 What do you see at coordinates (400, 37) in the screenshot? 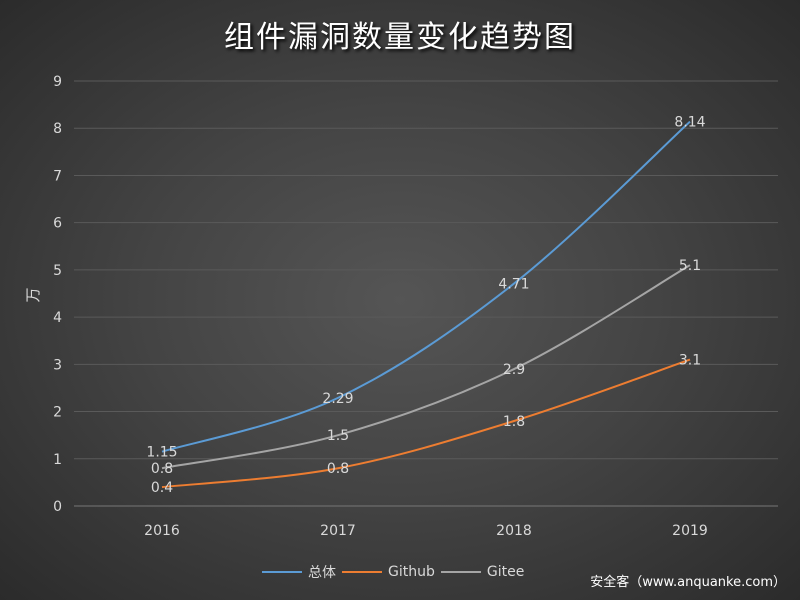
I see `chart-title: 组件漏洞数量变化趋势图` at bounding box center [400, 37].